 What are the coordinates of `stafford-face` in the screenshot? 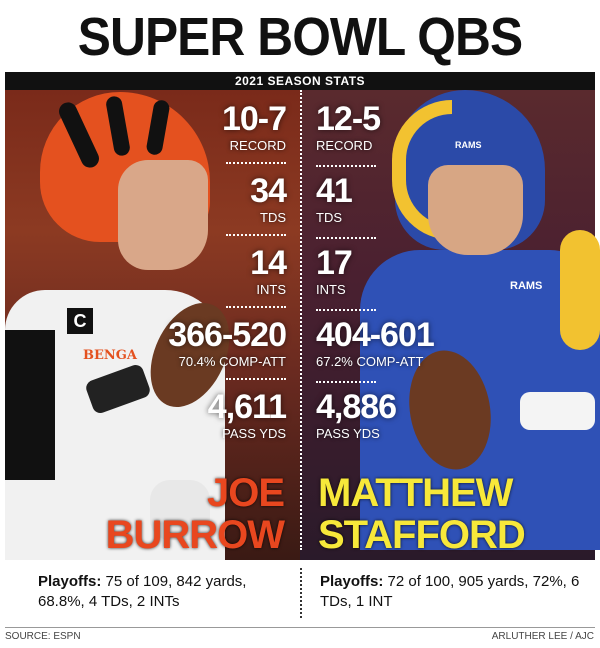 It's located at (475, 210).